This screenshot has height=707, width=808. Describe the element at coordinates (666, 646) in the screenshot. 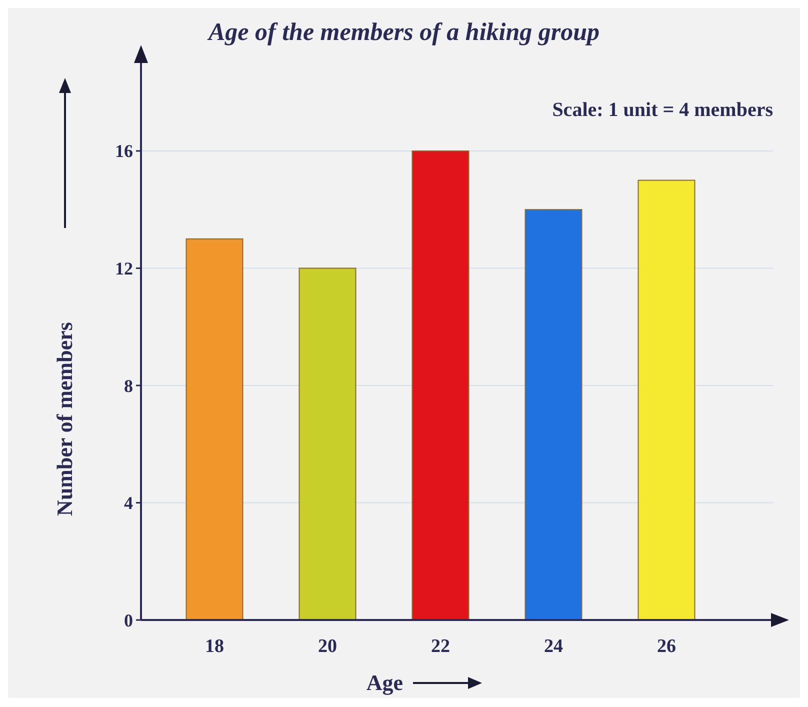

I see `x-tick-label: 26` at that location.